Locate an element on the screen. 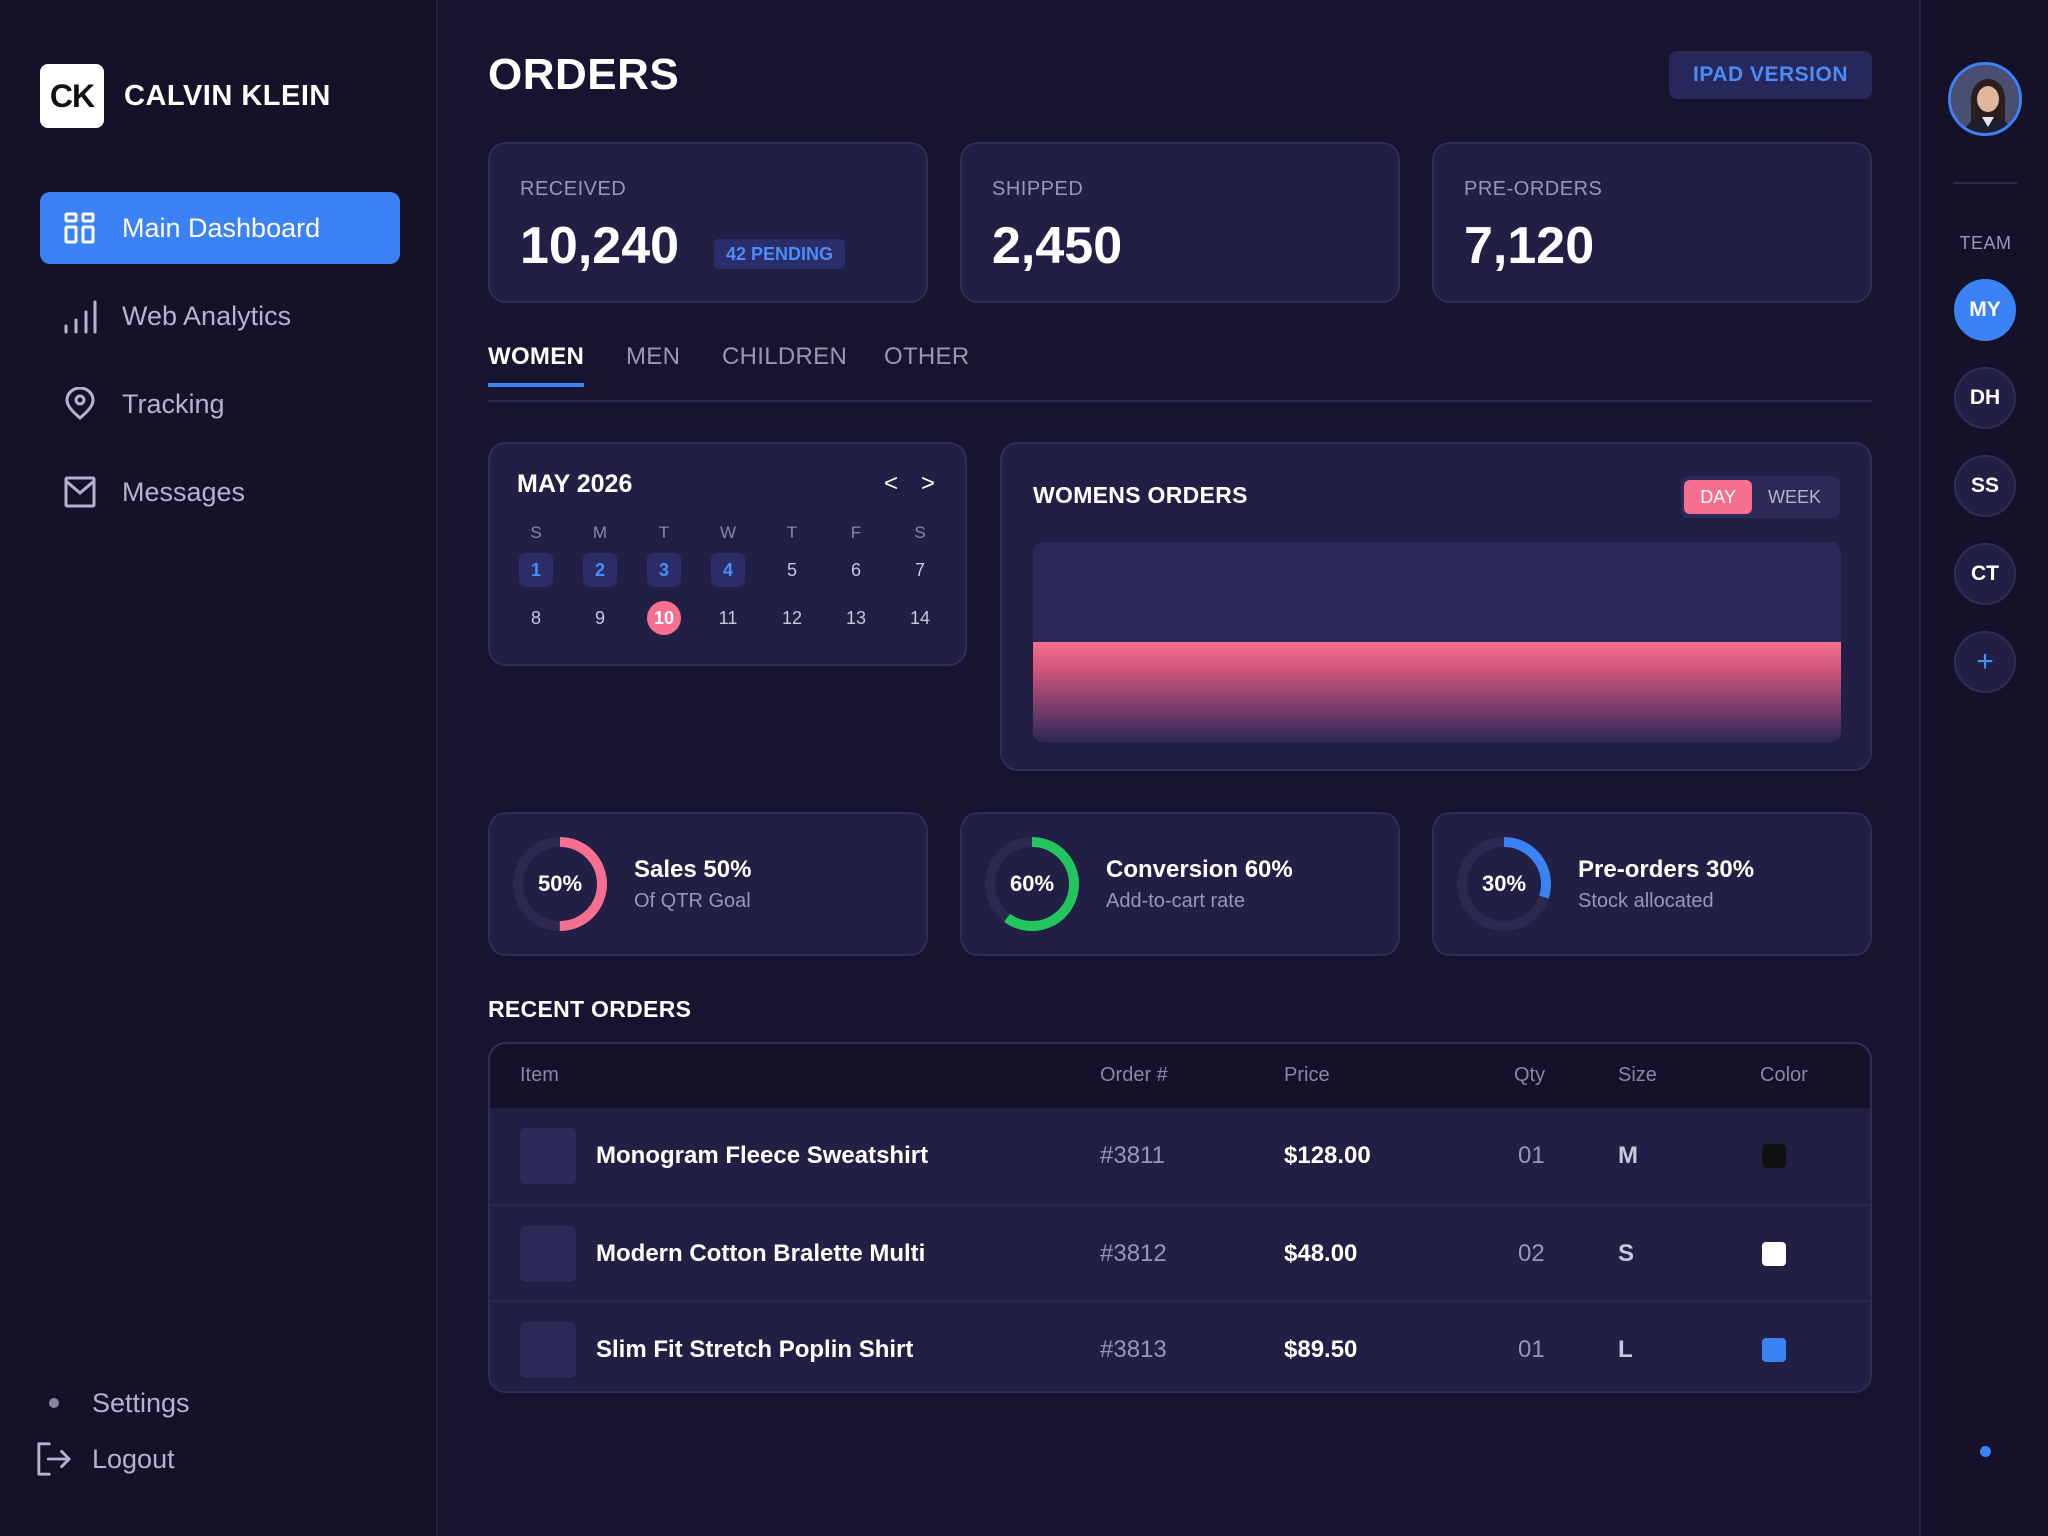 Image resolution: width=2048 pixels, height=1536 pixels. pre-orders-progress-ring is located at coordinates (1504, 884).